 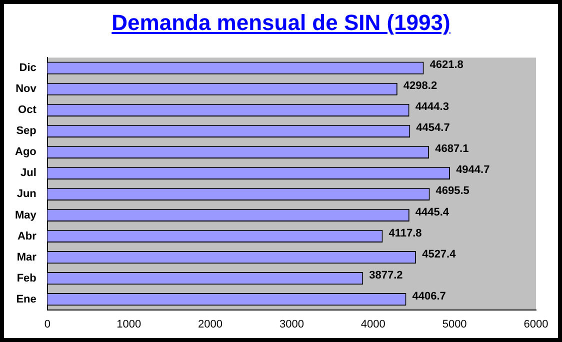 What do you see at coordinates (27, 89) in the screenshot?
I see `y-tick-label: Nov` at bounding box center [27, 89].